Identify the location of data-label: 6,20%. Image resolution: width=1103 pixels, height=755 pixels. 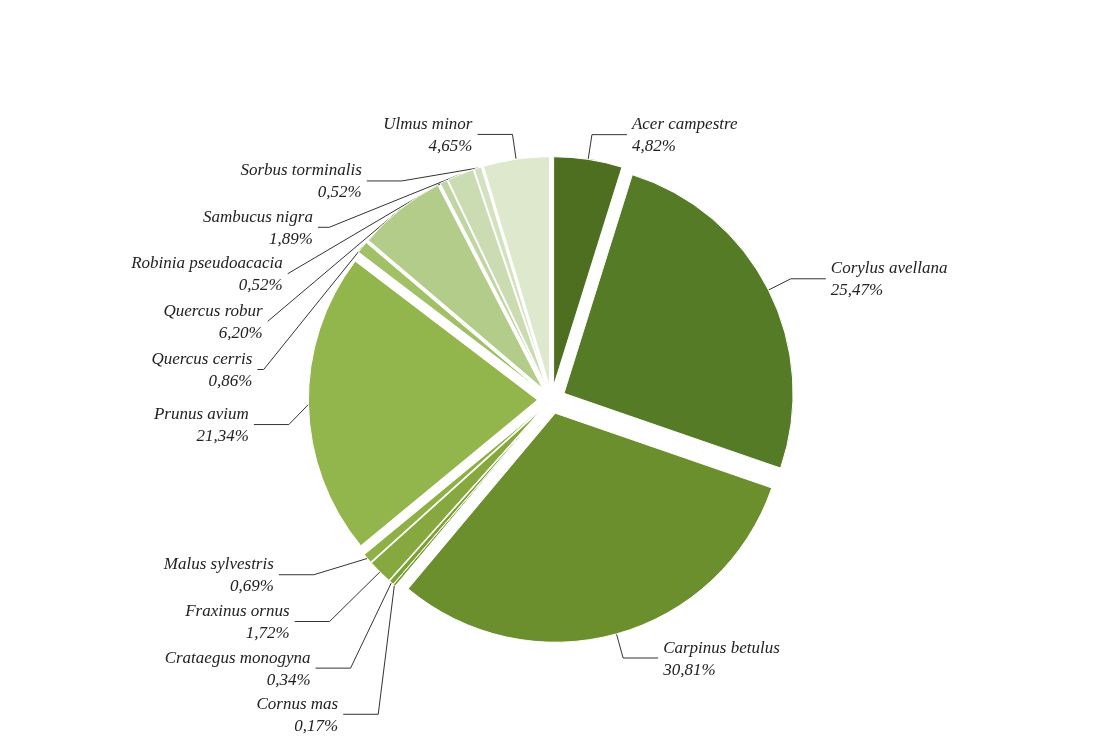
(240, 332).